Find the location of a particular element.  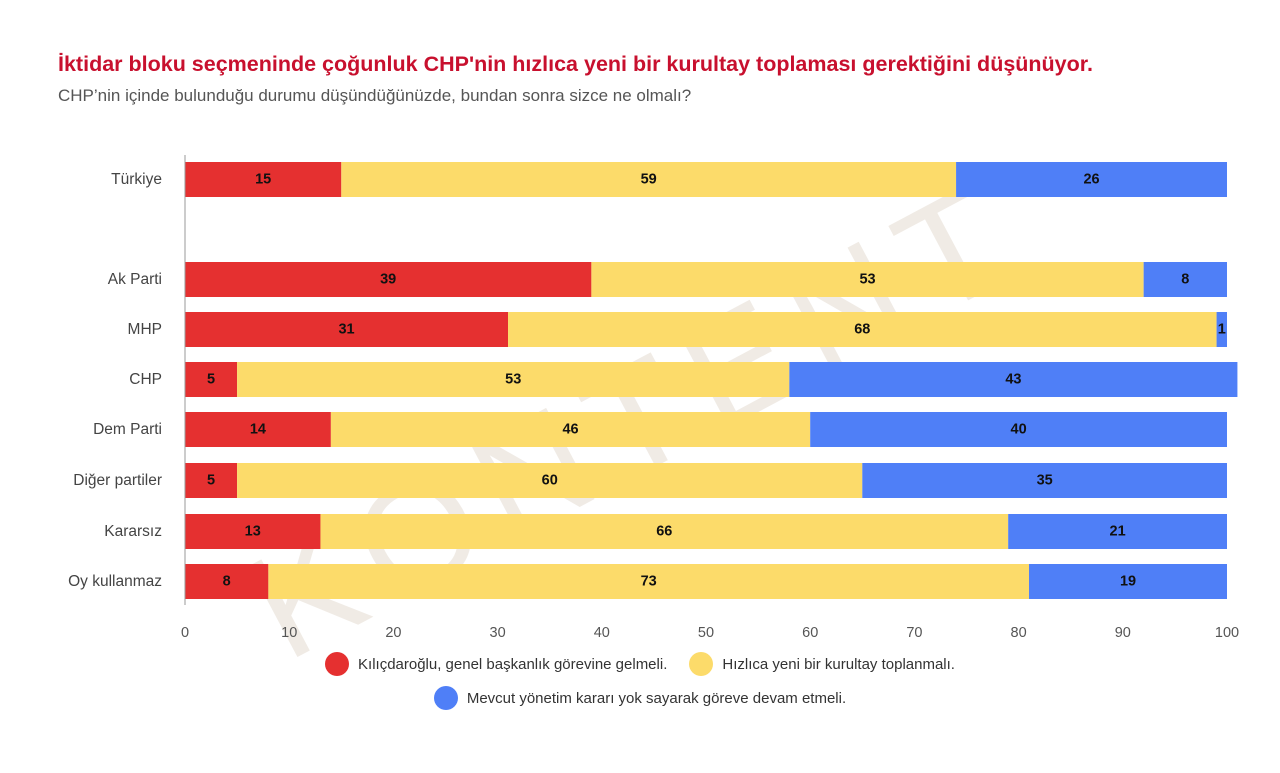

x-tick-label: 80 is located at coordinates (1019, 633).